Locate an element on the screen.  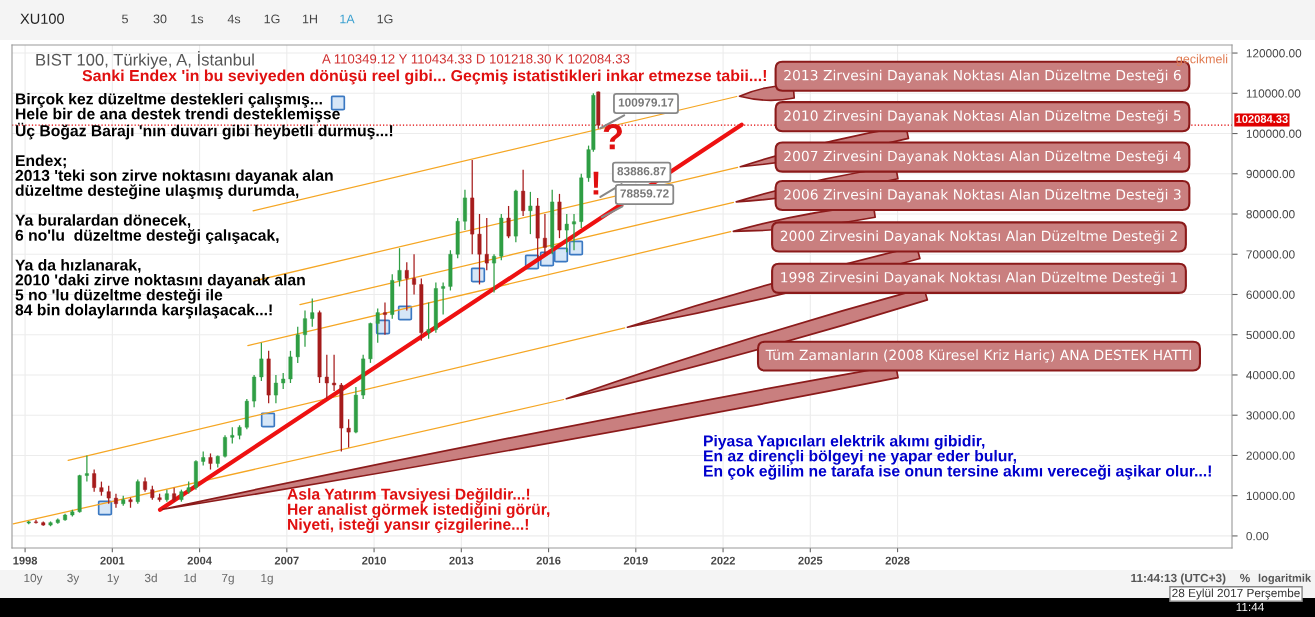
annotation: 2000 Zirvesini Dayanak Noktası Alan Düzeltme Desteği 2 is located at coordinates (978, 237).